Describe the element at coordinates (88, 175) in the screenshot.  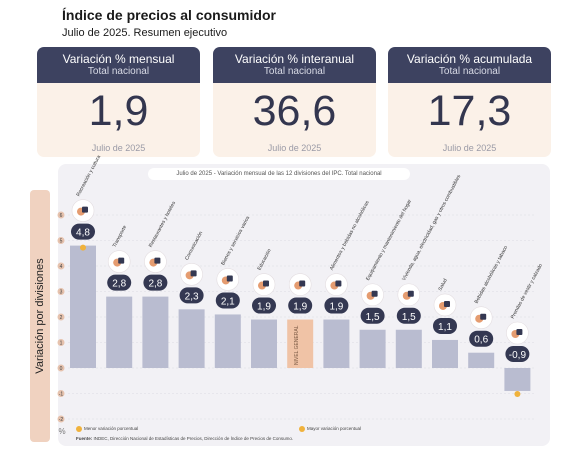
I see `category-label: Recreación y cultura` at that location.